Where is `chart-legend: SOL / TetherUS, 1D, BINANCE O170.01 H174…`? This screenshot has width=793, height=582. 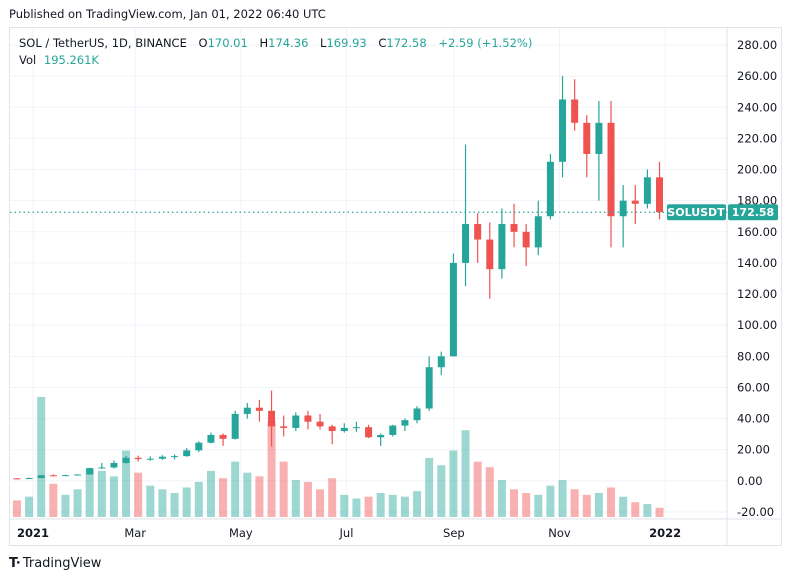
chart-legend: SOL / TetherUS, 1D, BINANCE O170.01 H174… is located at coordinates (275, 52).